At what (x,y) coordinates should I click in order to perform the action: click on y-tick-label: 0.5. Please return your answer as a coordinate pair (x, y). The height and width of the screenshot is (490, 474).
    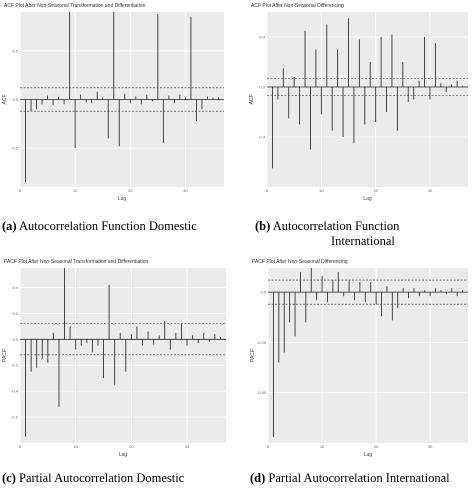
    Looking at the image, I should click on (15, 50).